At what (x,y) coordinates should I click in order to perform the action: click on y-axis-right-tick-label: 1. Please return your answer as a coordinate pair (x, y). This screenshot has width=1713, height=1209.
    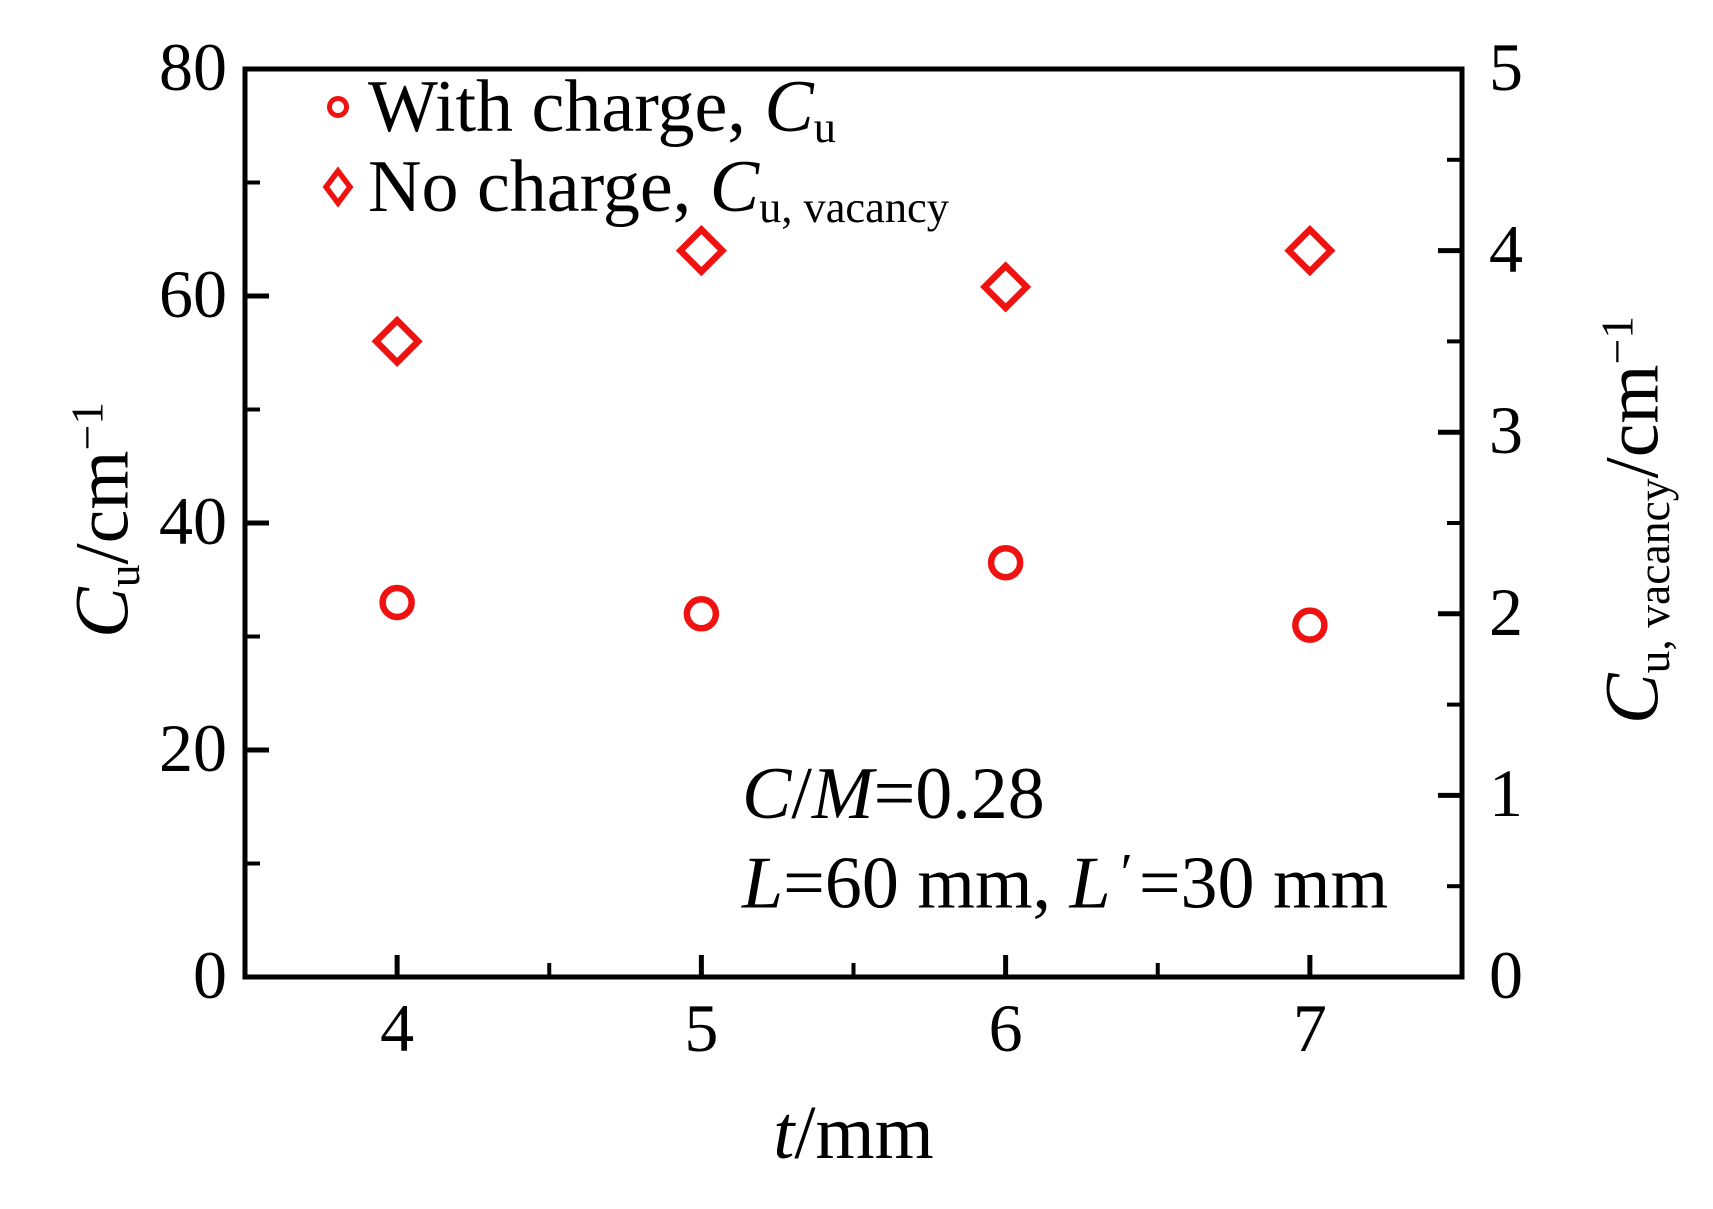
    Looking at the image, I should click on (1506, 793).